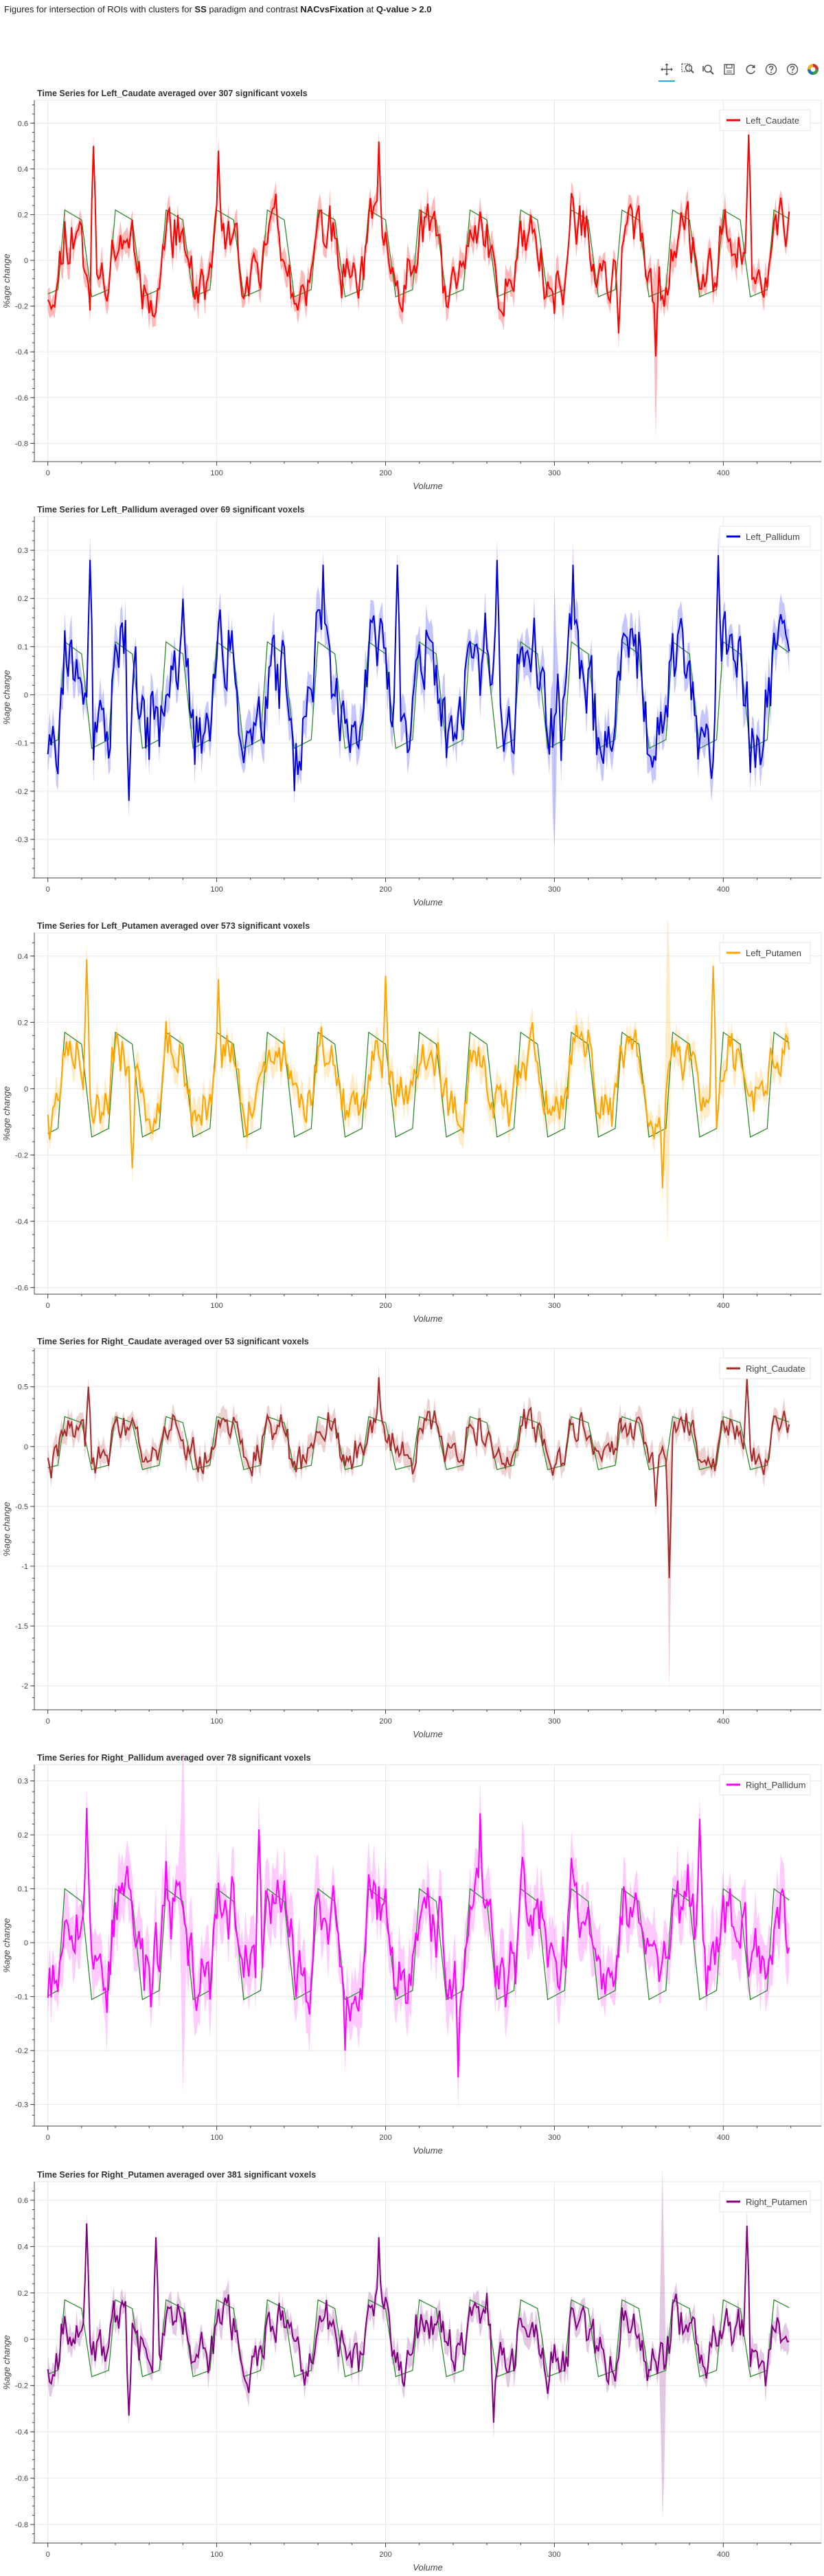  What do you see at coordinates (772, 120) in the screenshot?
I see `legend-label: Left_Caudate` at bounding box center [772, 120].